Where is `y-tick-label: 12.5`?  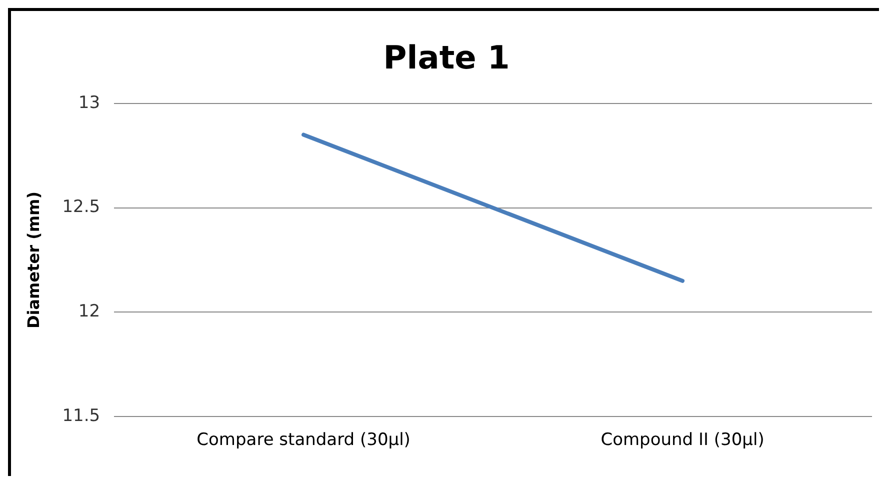
y-tick-label: 12.5 is located at coordinates (81, 207).